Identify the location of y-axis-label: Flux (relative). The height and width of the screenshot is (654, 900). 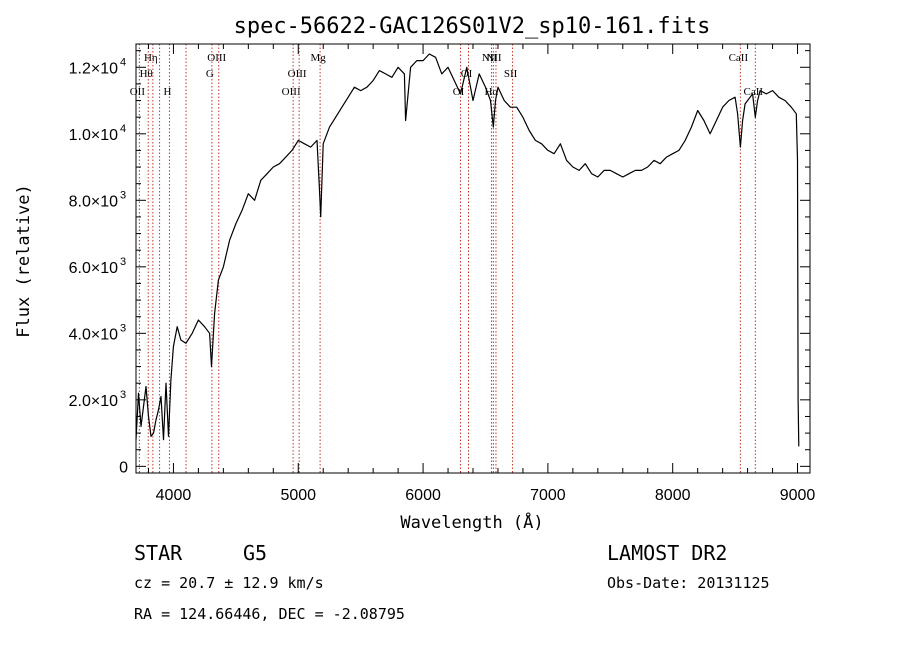
(24, 261).